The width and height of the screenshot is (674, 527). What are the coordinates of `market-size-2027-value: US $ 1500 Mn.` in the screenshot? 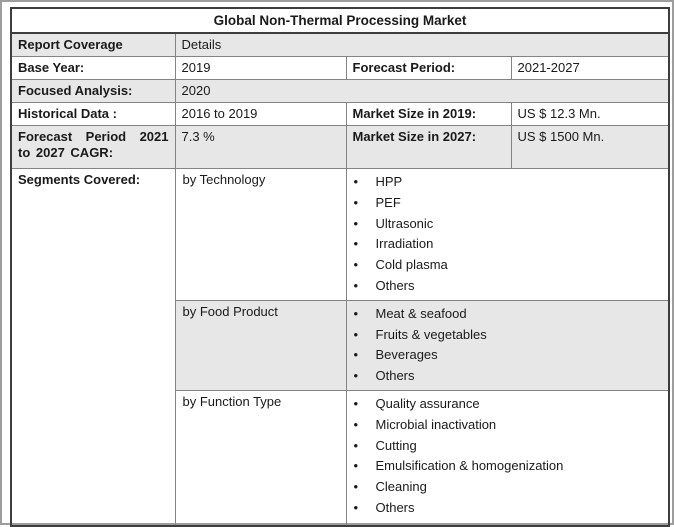 It's located at (590, 147).